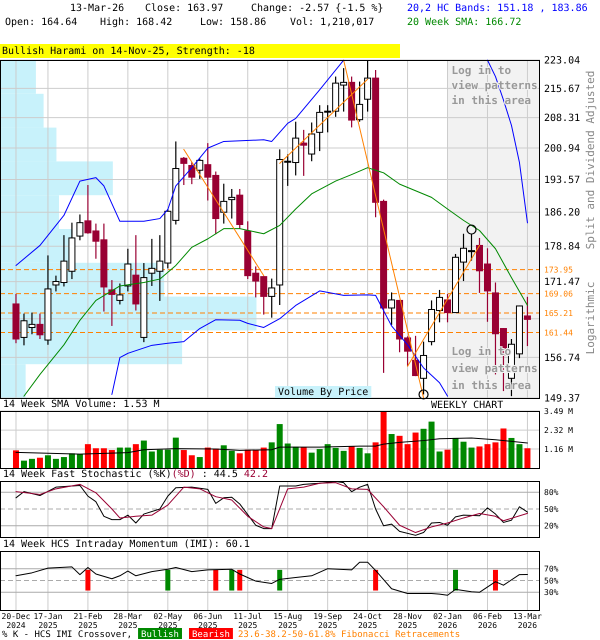 Image resolution: width=600 pixels, height=640 pixels. What do you see at coordinates (551, 593) in the screenshot?
I see `y-tick-label: 30%` at bounding box center [551, 593].